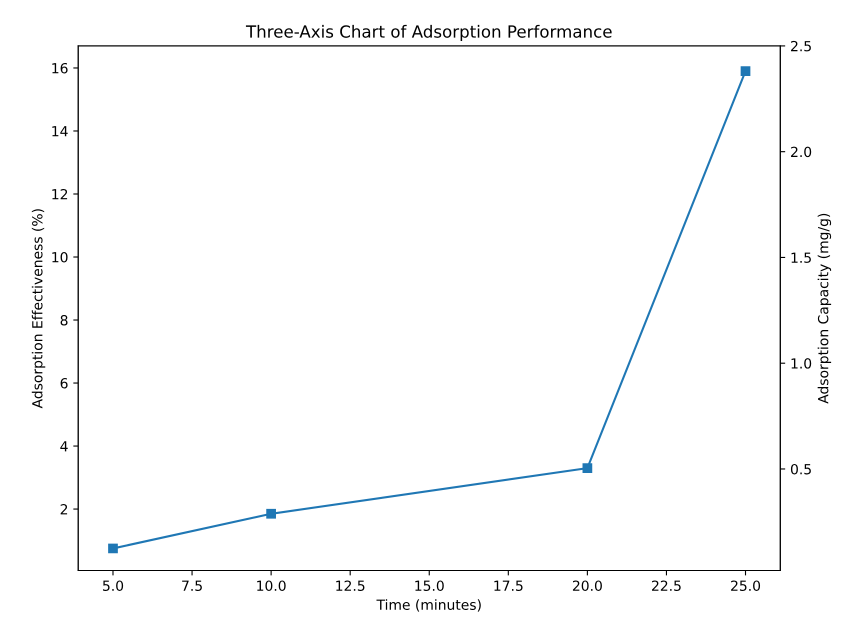  Describe the element at coordinates (60, 194) in the screenshot. I see `y-tick-label: 12` at that location.